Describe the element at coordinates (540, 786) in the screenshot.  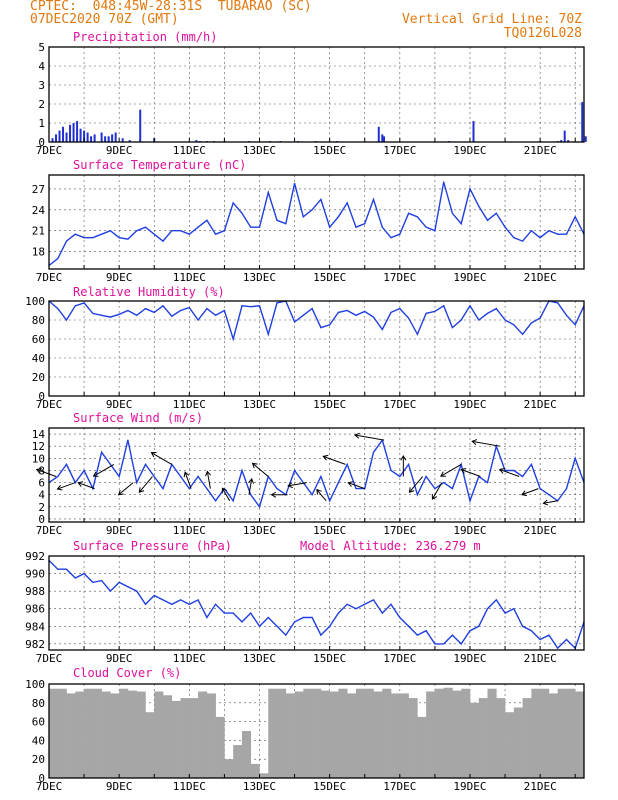
I see `x-tick-label: 21DEC` at that location.